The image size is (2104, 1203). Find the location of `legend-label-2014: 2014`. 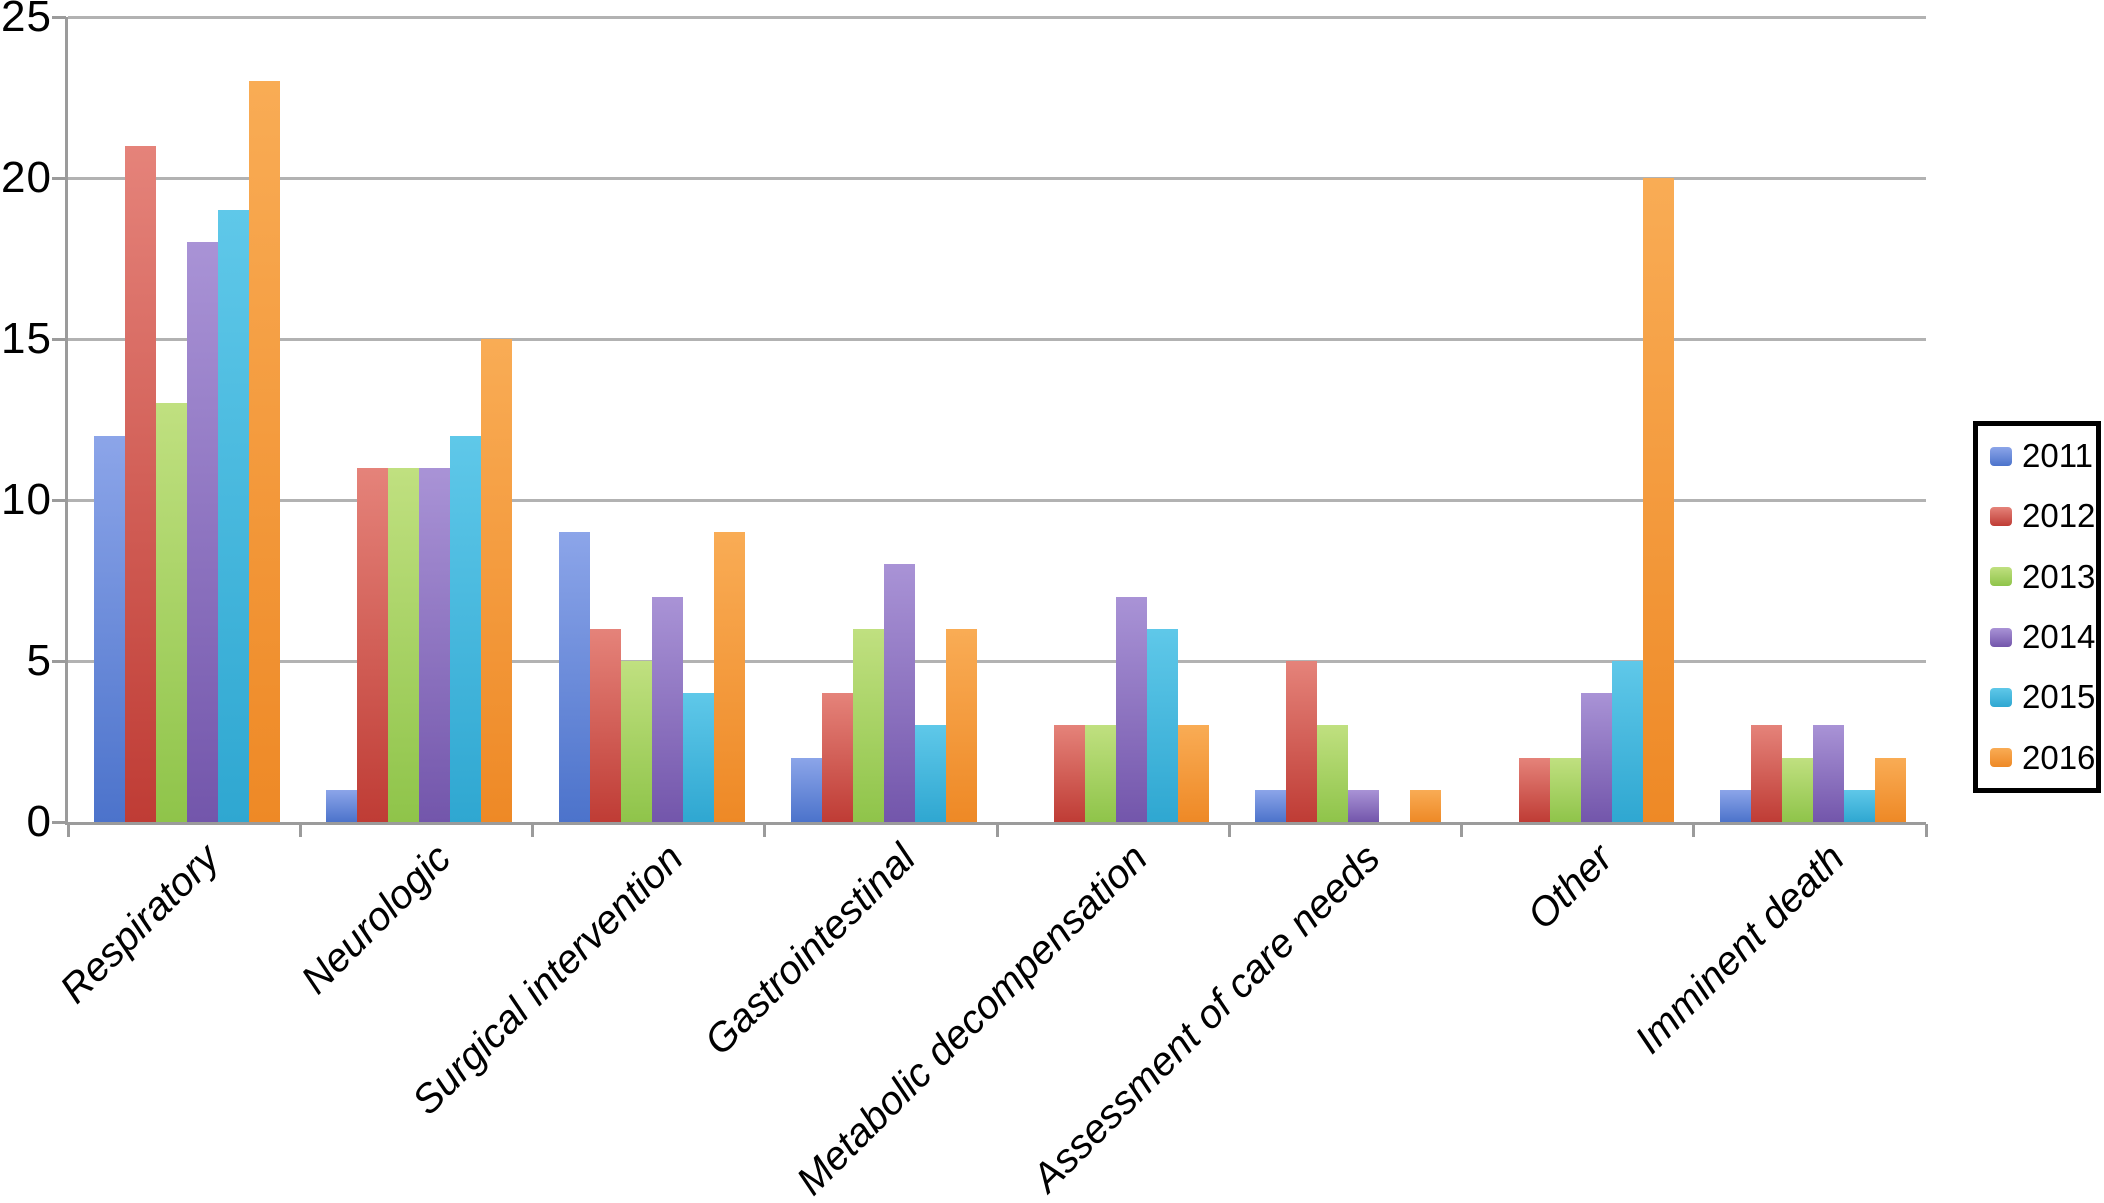

legend-label-2014: 2014 is located at coordinates (2059, 637).